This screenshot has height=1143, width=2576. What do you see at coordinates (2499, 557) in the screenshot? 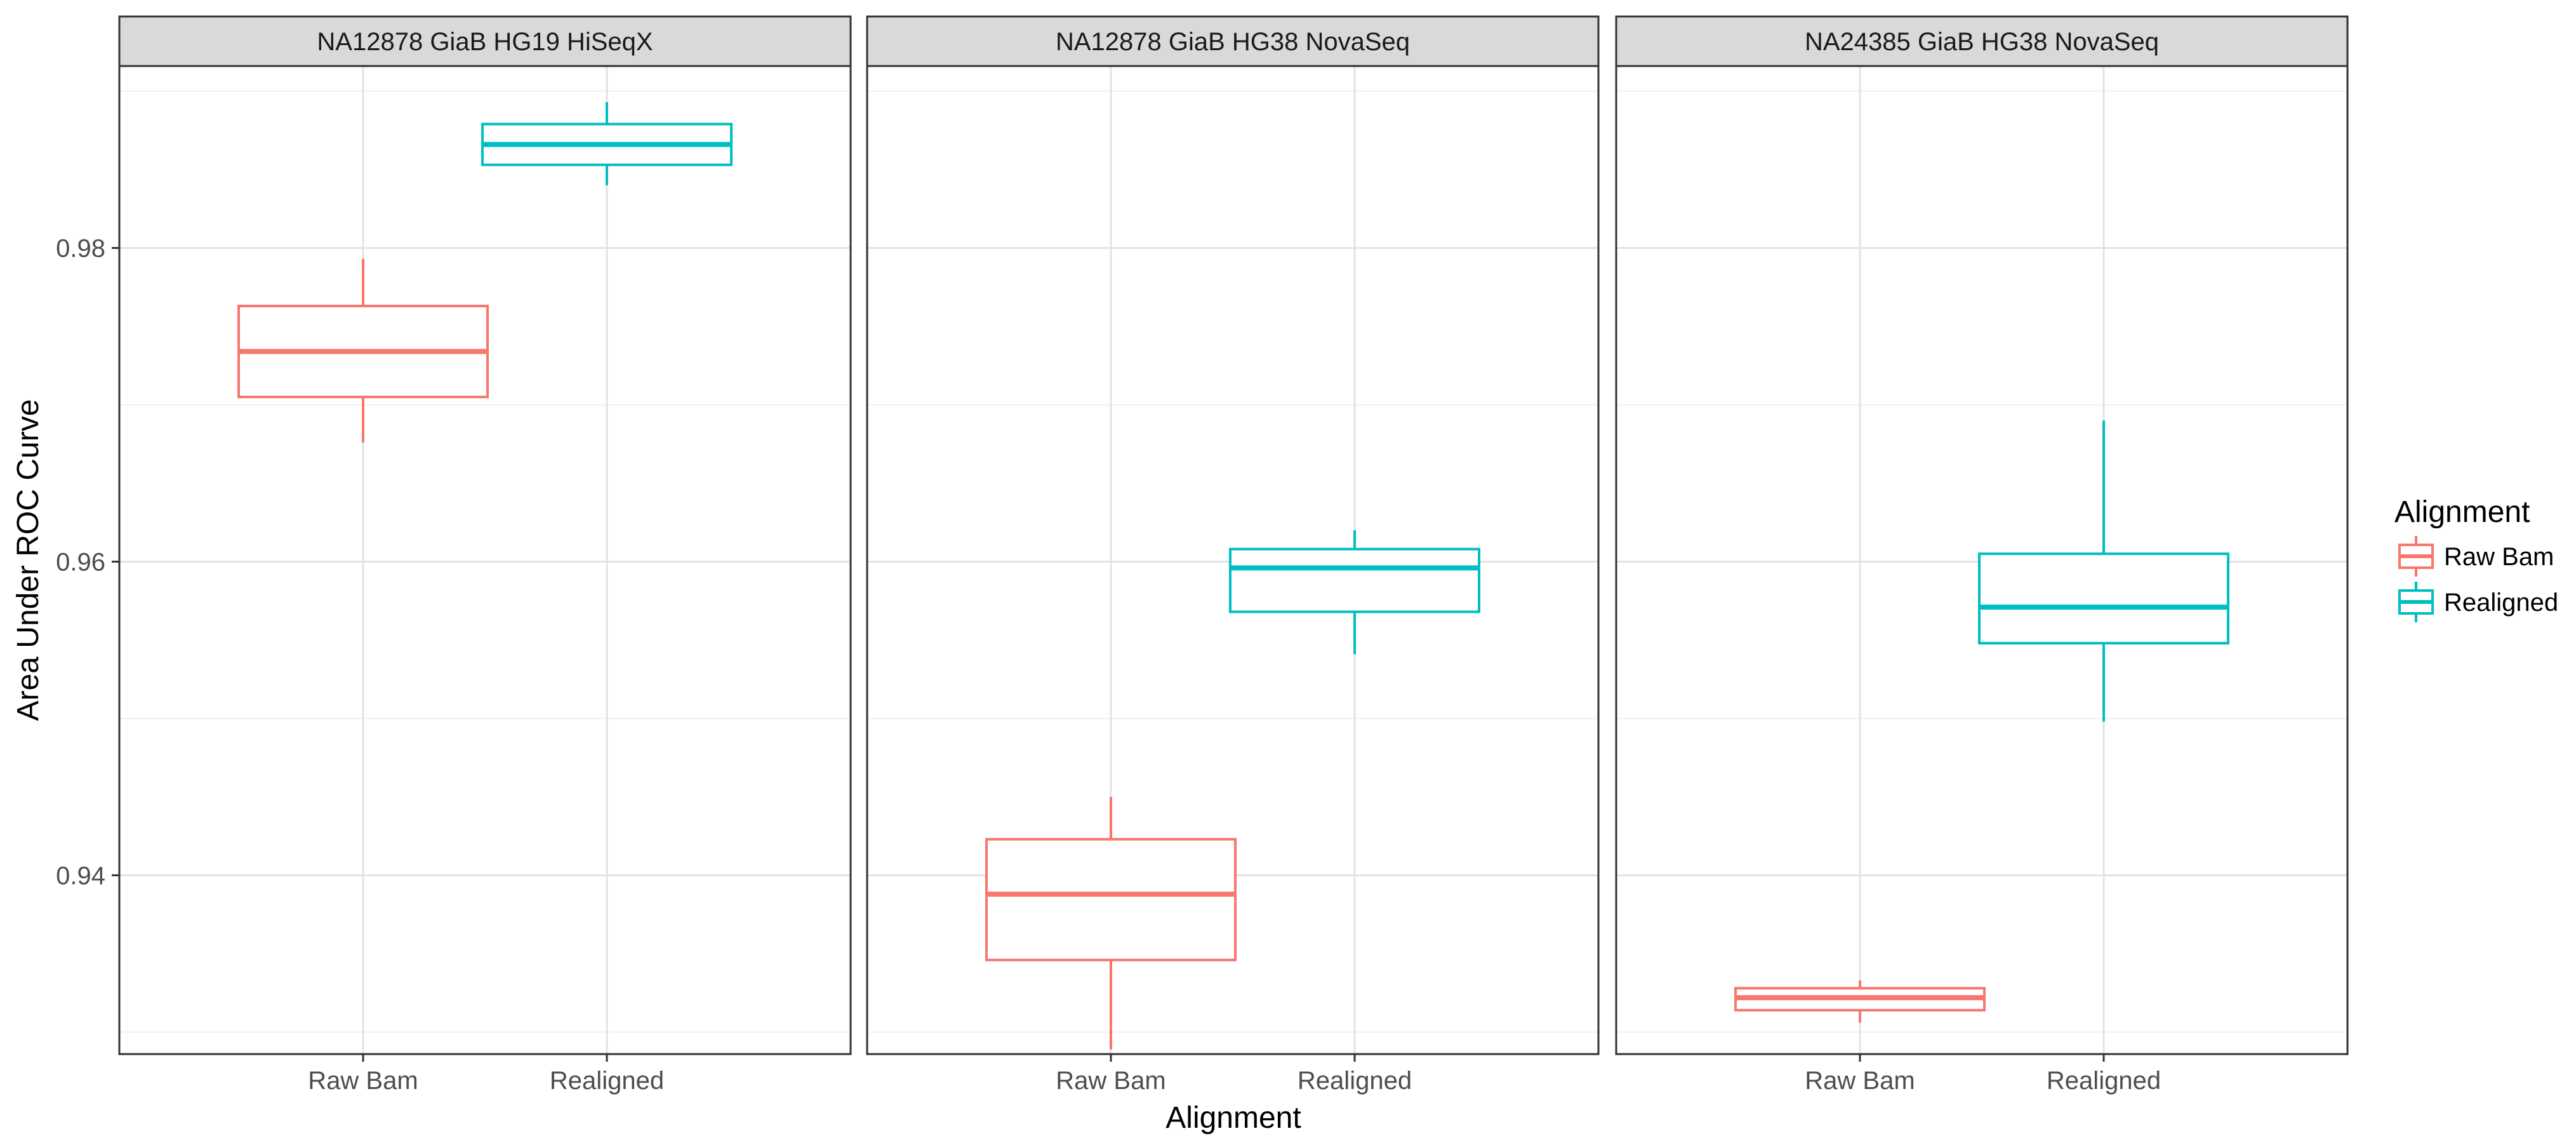
I see `legend-label: Raw Bam` at bounding box center [2499, 557].